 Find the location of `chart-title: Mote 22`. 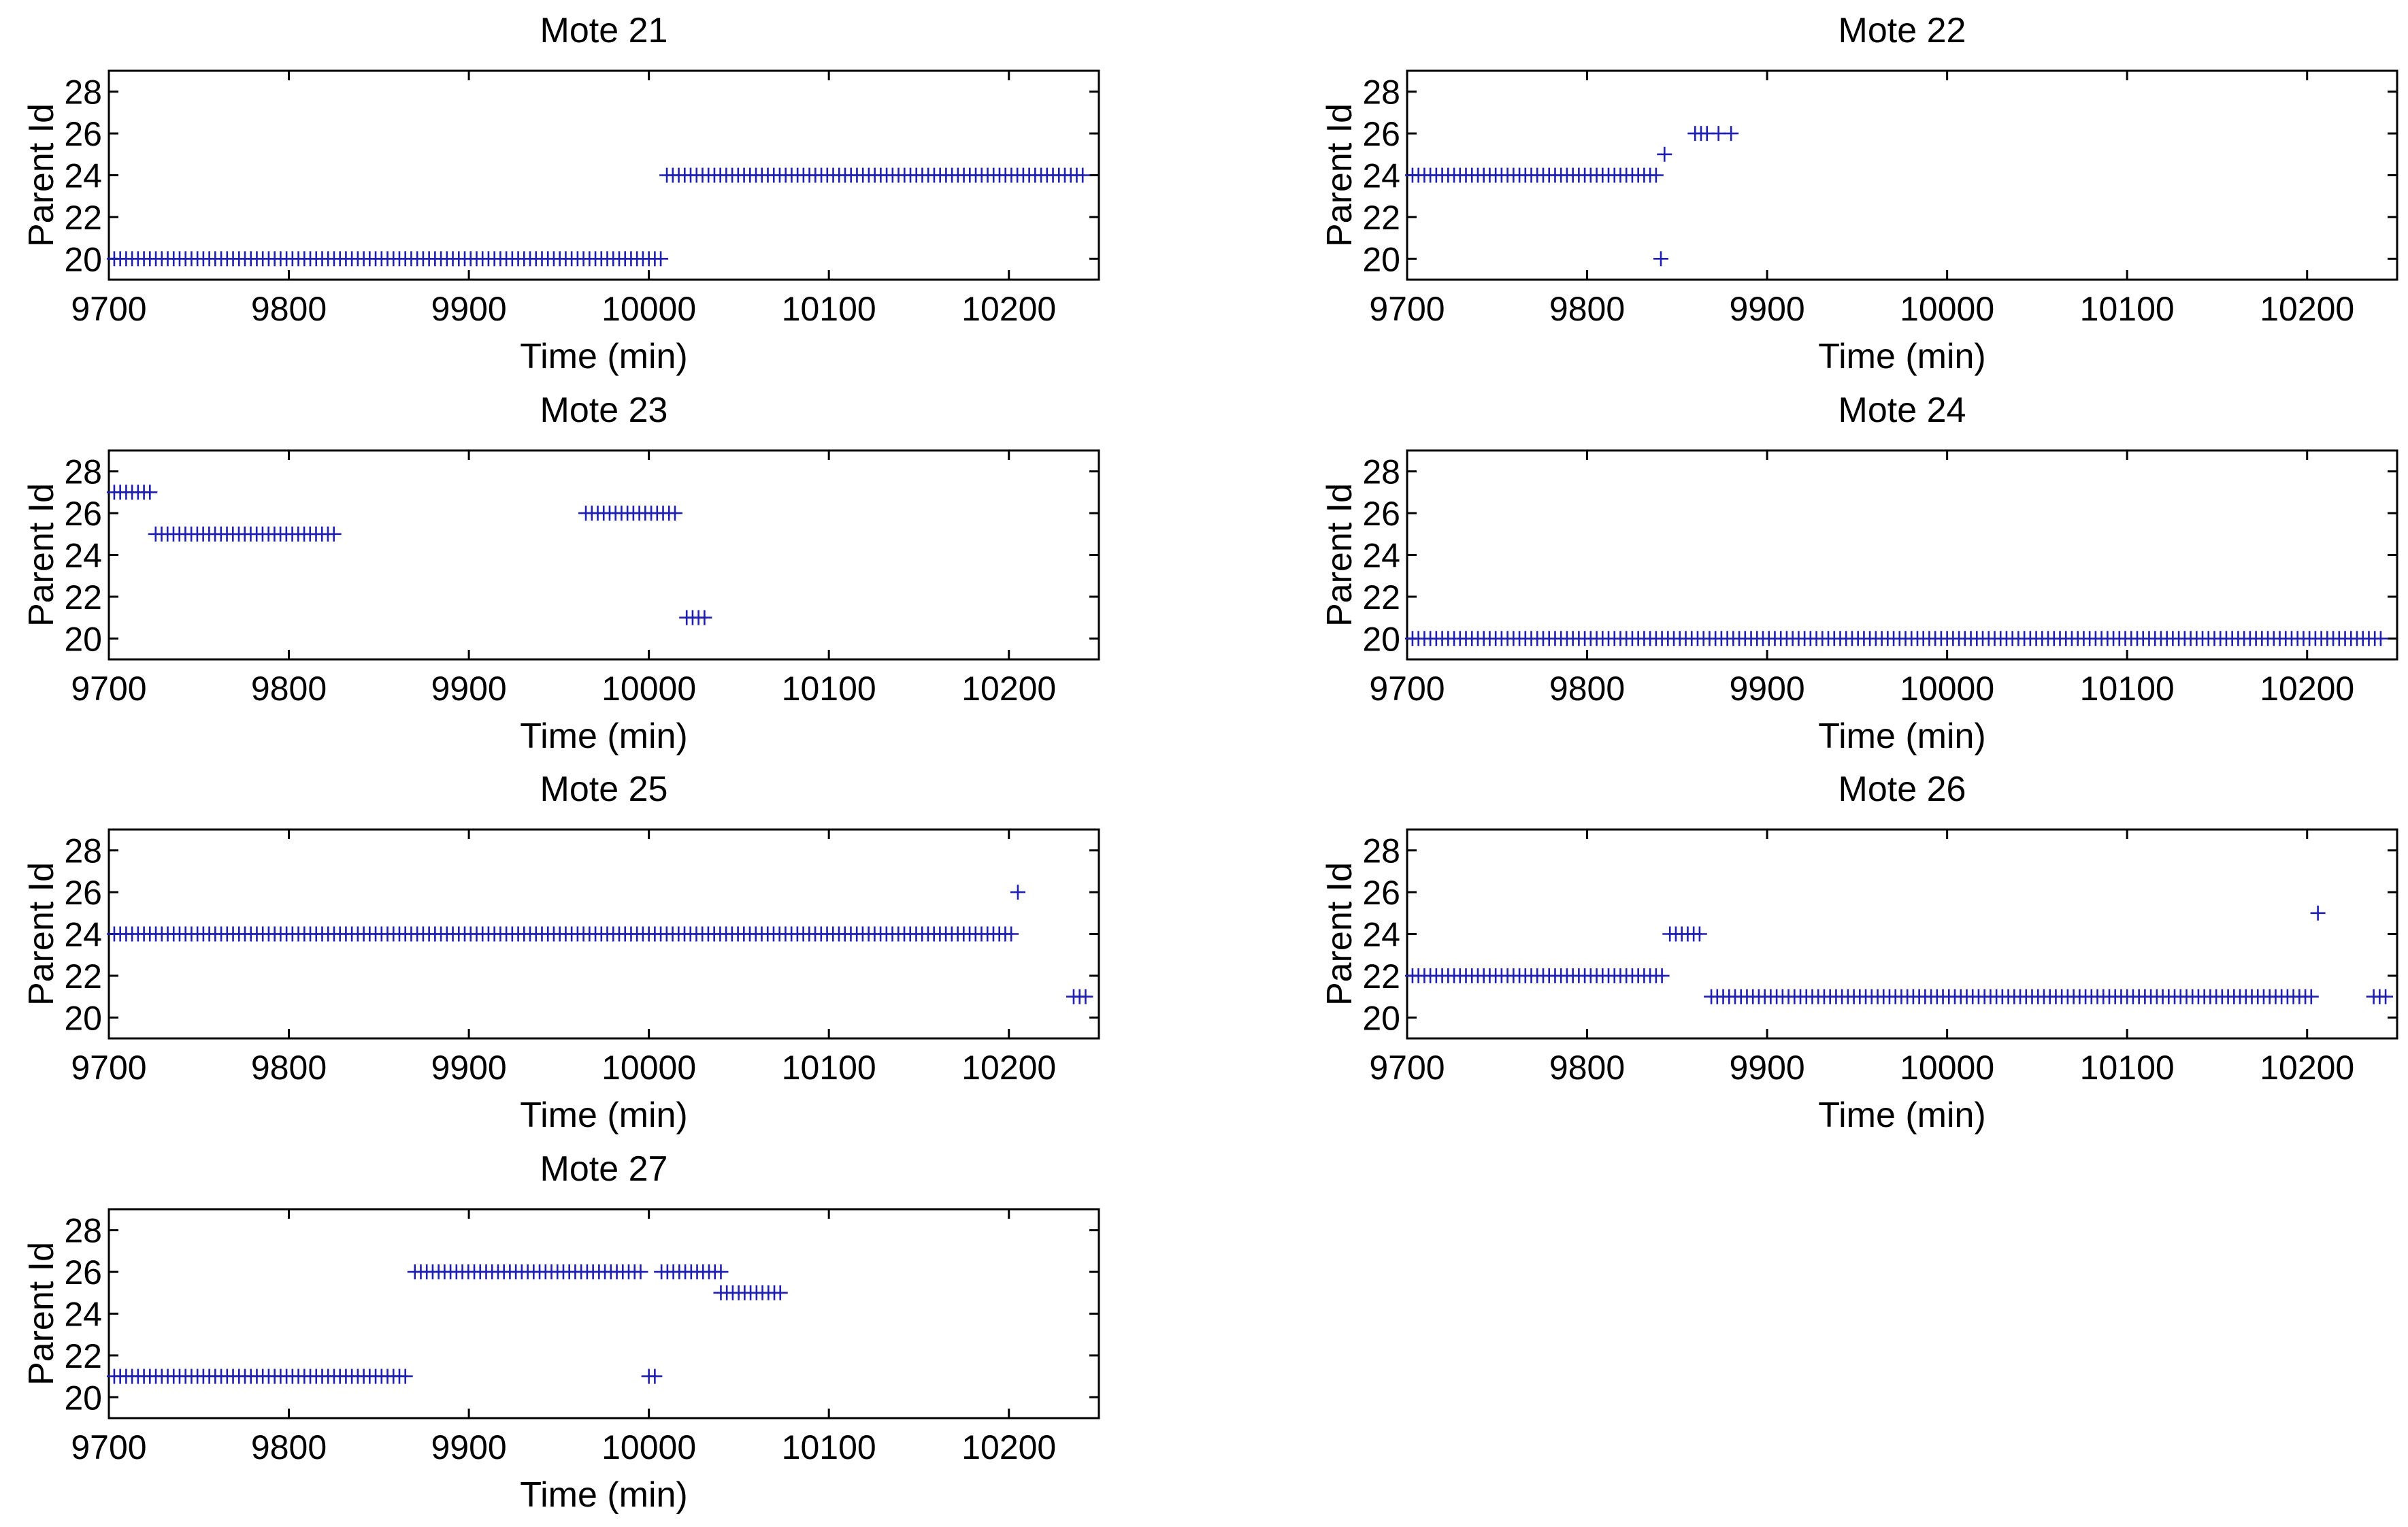

chart-title: Mote 22 is located at coordinates (1902, 30).